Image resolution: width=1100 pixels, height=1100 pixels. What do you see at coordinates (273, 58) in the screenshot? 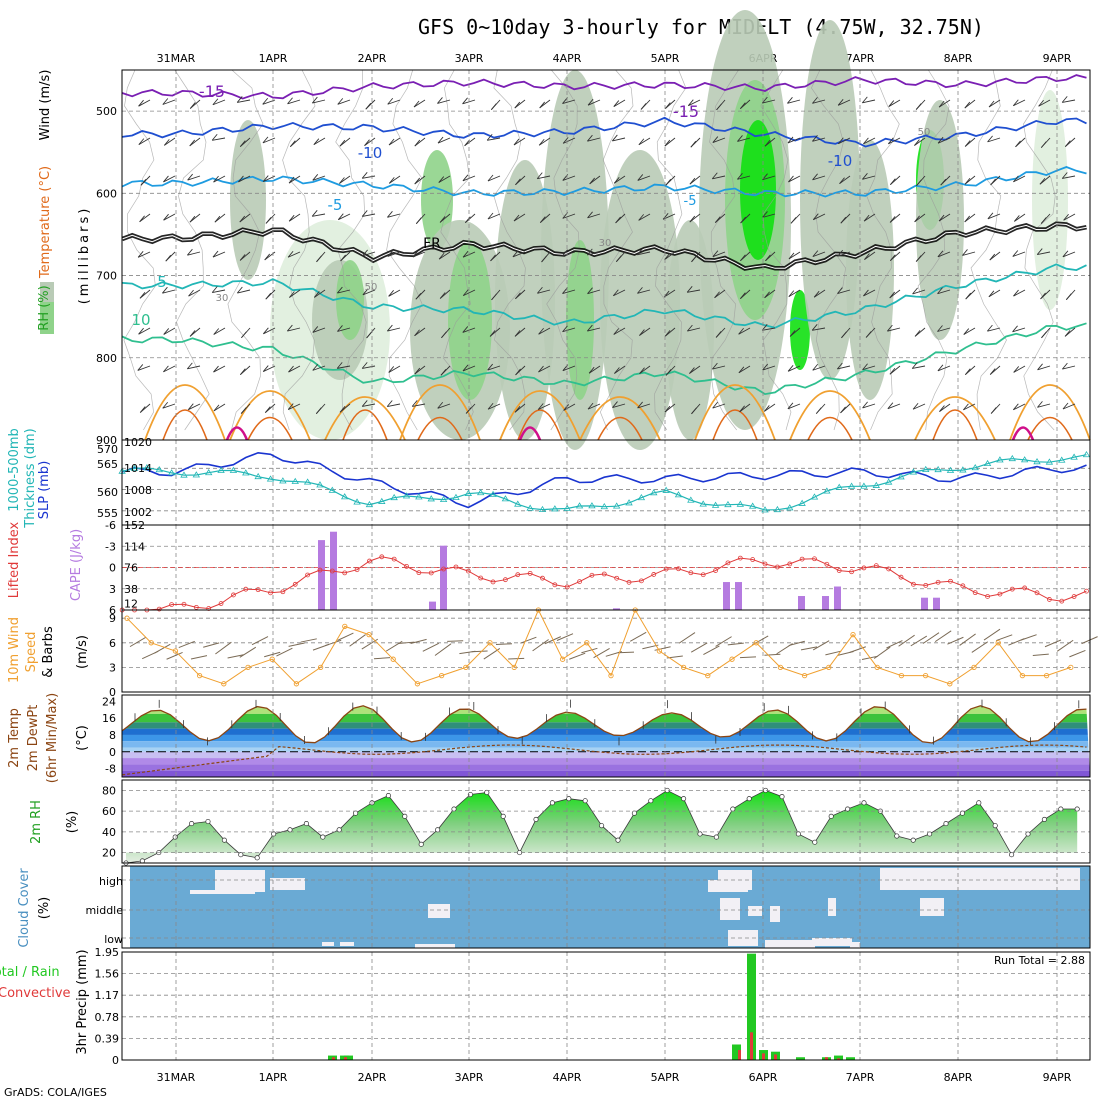
I see `date-tick-top: 1APR` at bounding box center [273, 58].